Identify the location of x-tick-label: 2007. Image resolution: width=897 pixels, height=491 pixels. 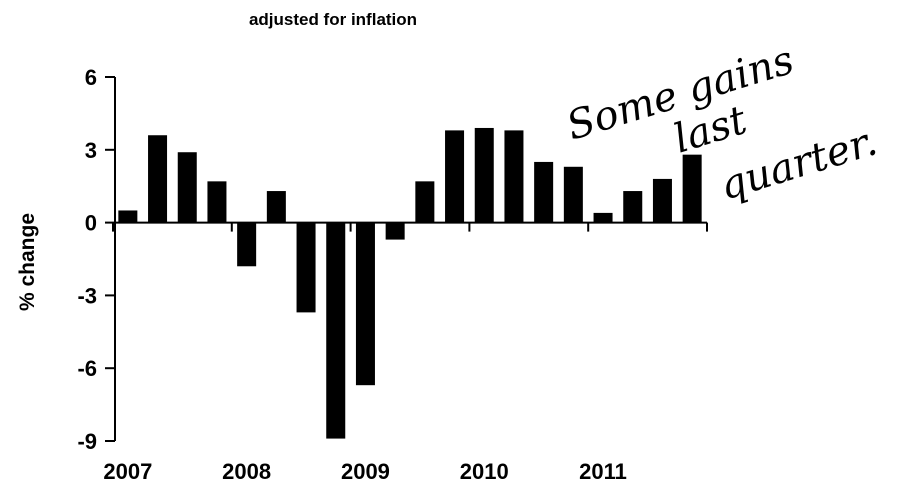
(127, 471).